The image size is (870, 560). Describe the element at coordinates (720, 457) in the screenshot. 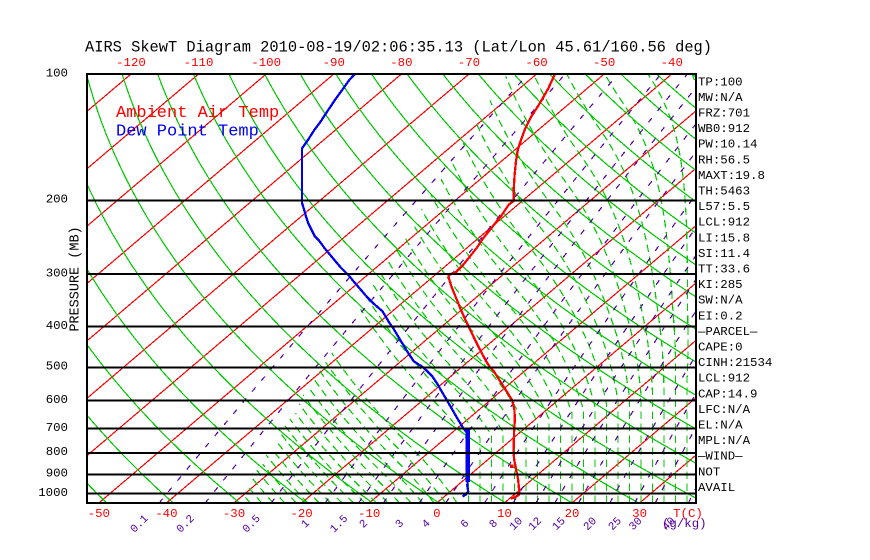

I see `svg-text: —WIND—` at that location.